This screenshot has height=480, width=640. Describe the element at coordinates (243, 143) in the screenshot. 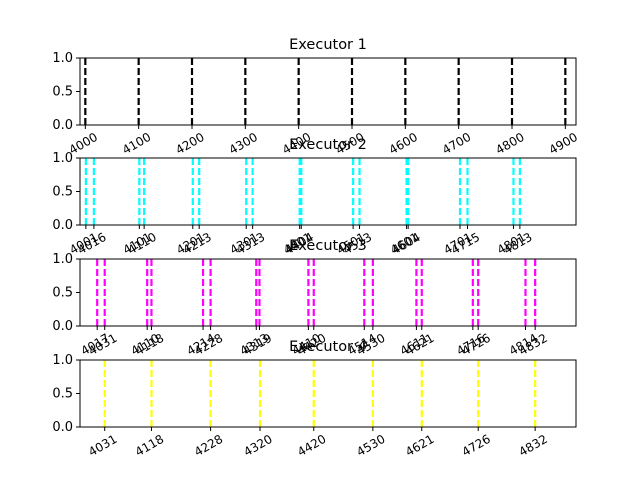

I see `x-tick-label: 4300` at that location.